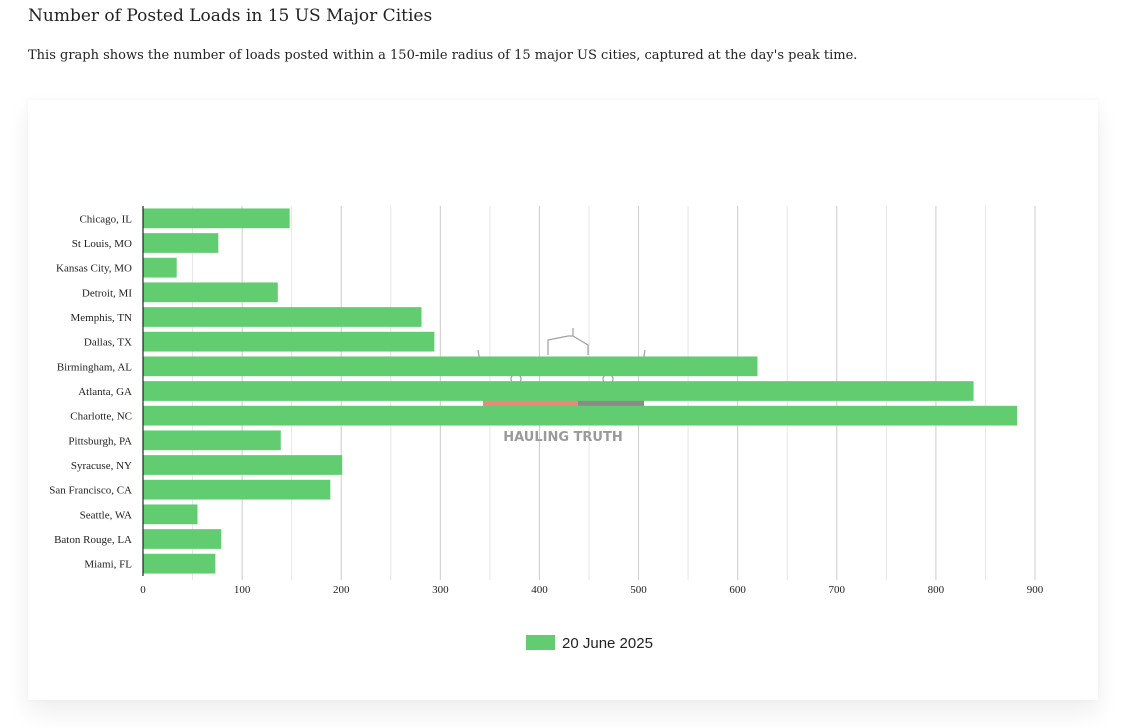 The image size is (1129, 728). What do you see at coordinates (106, 515) in the screenshot?
I see `y-tick-label: Seattle, WA` at bounding box center [106, 515].